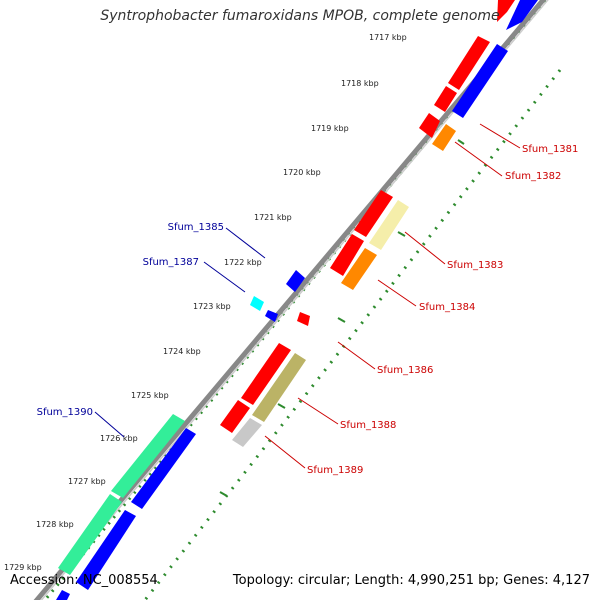  Describe the element at coordinates (360, 83) in the screenshot. I see `tick-label: 1718 kbp` at that location.